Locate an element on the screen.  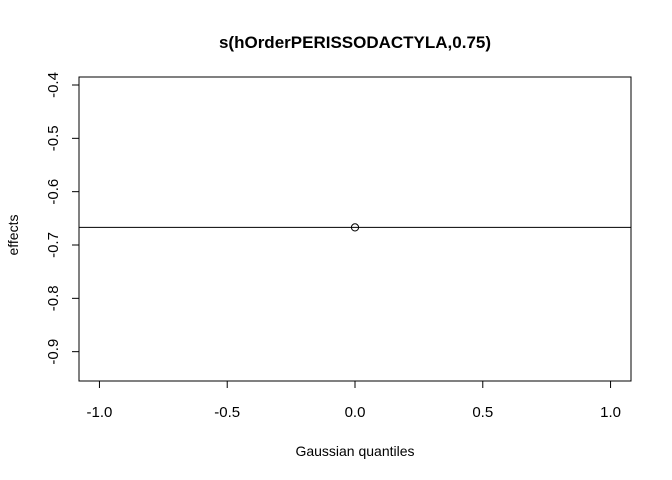
x-tick-label: -0.5 is located at coordinates (227, 412).